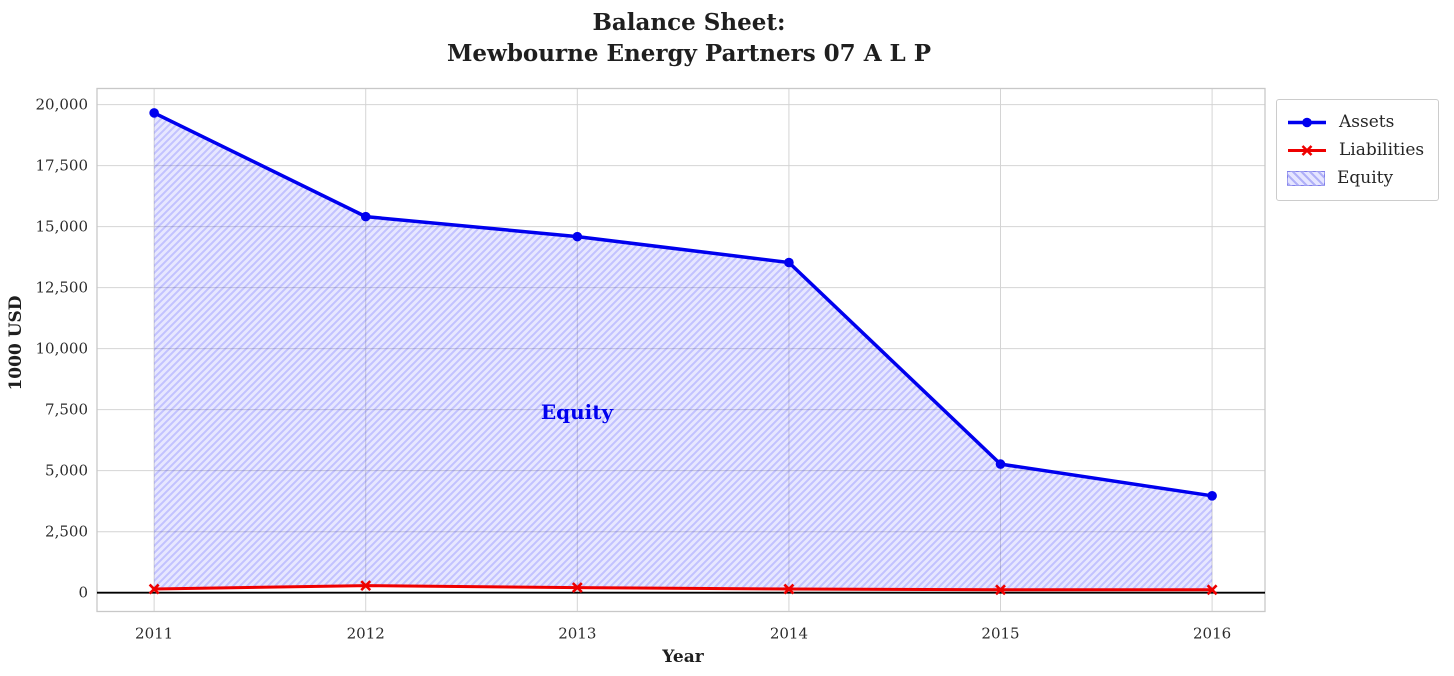 This screenshot has width=1454, height=676. Describe the element at coordinates (366, 634) in the screenshot. I see `x-tick-label: 2012` at that location.